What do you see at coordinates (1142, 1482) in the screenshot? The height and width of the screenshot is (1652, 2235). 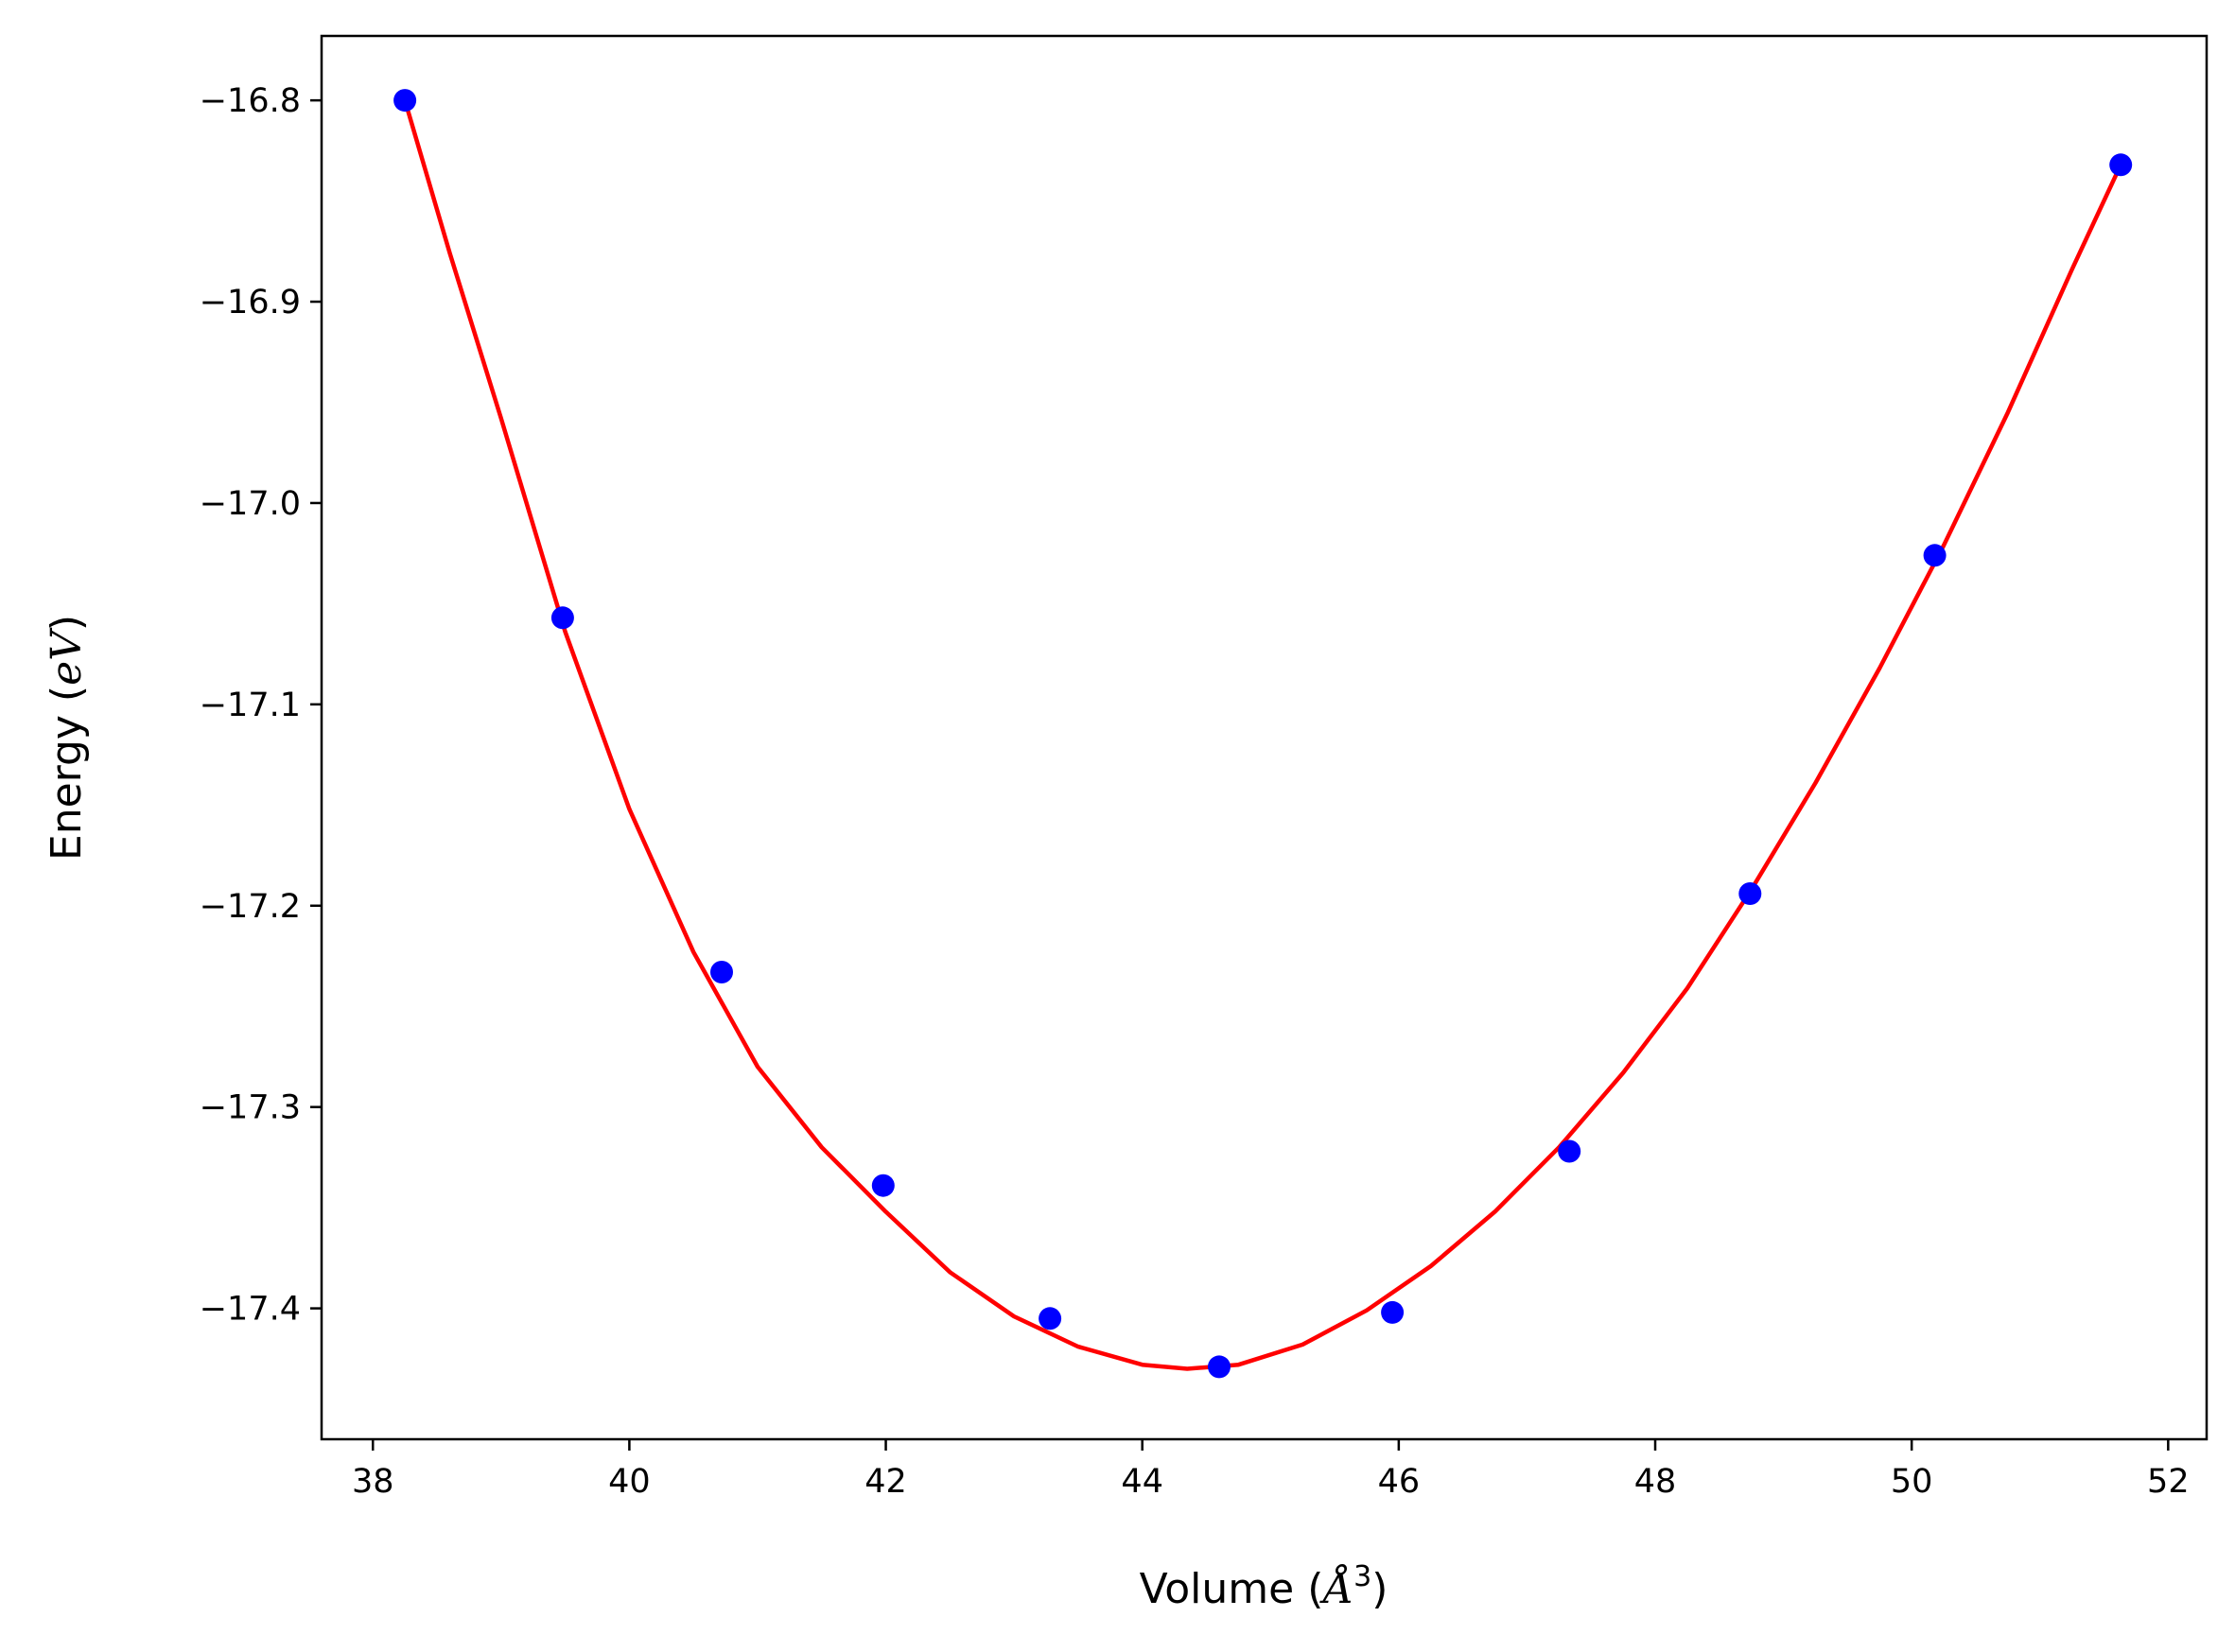 I see `x-tick-label: 44` at bounding box center [1142, 1482].